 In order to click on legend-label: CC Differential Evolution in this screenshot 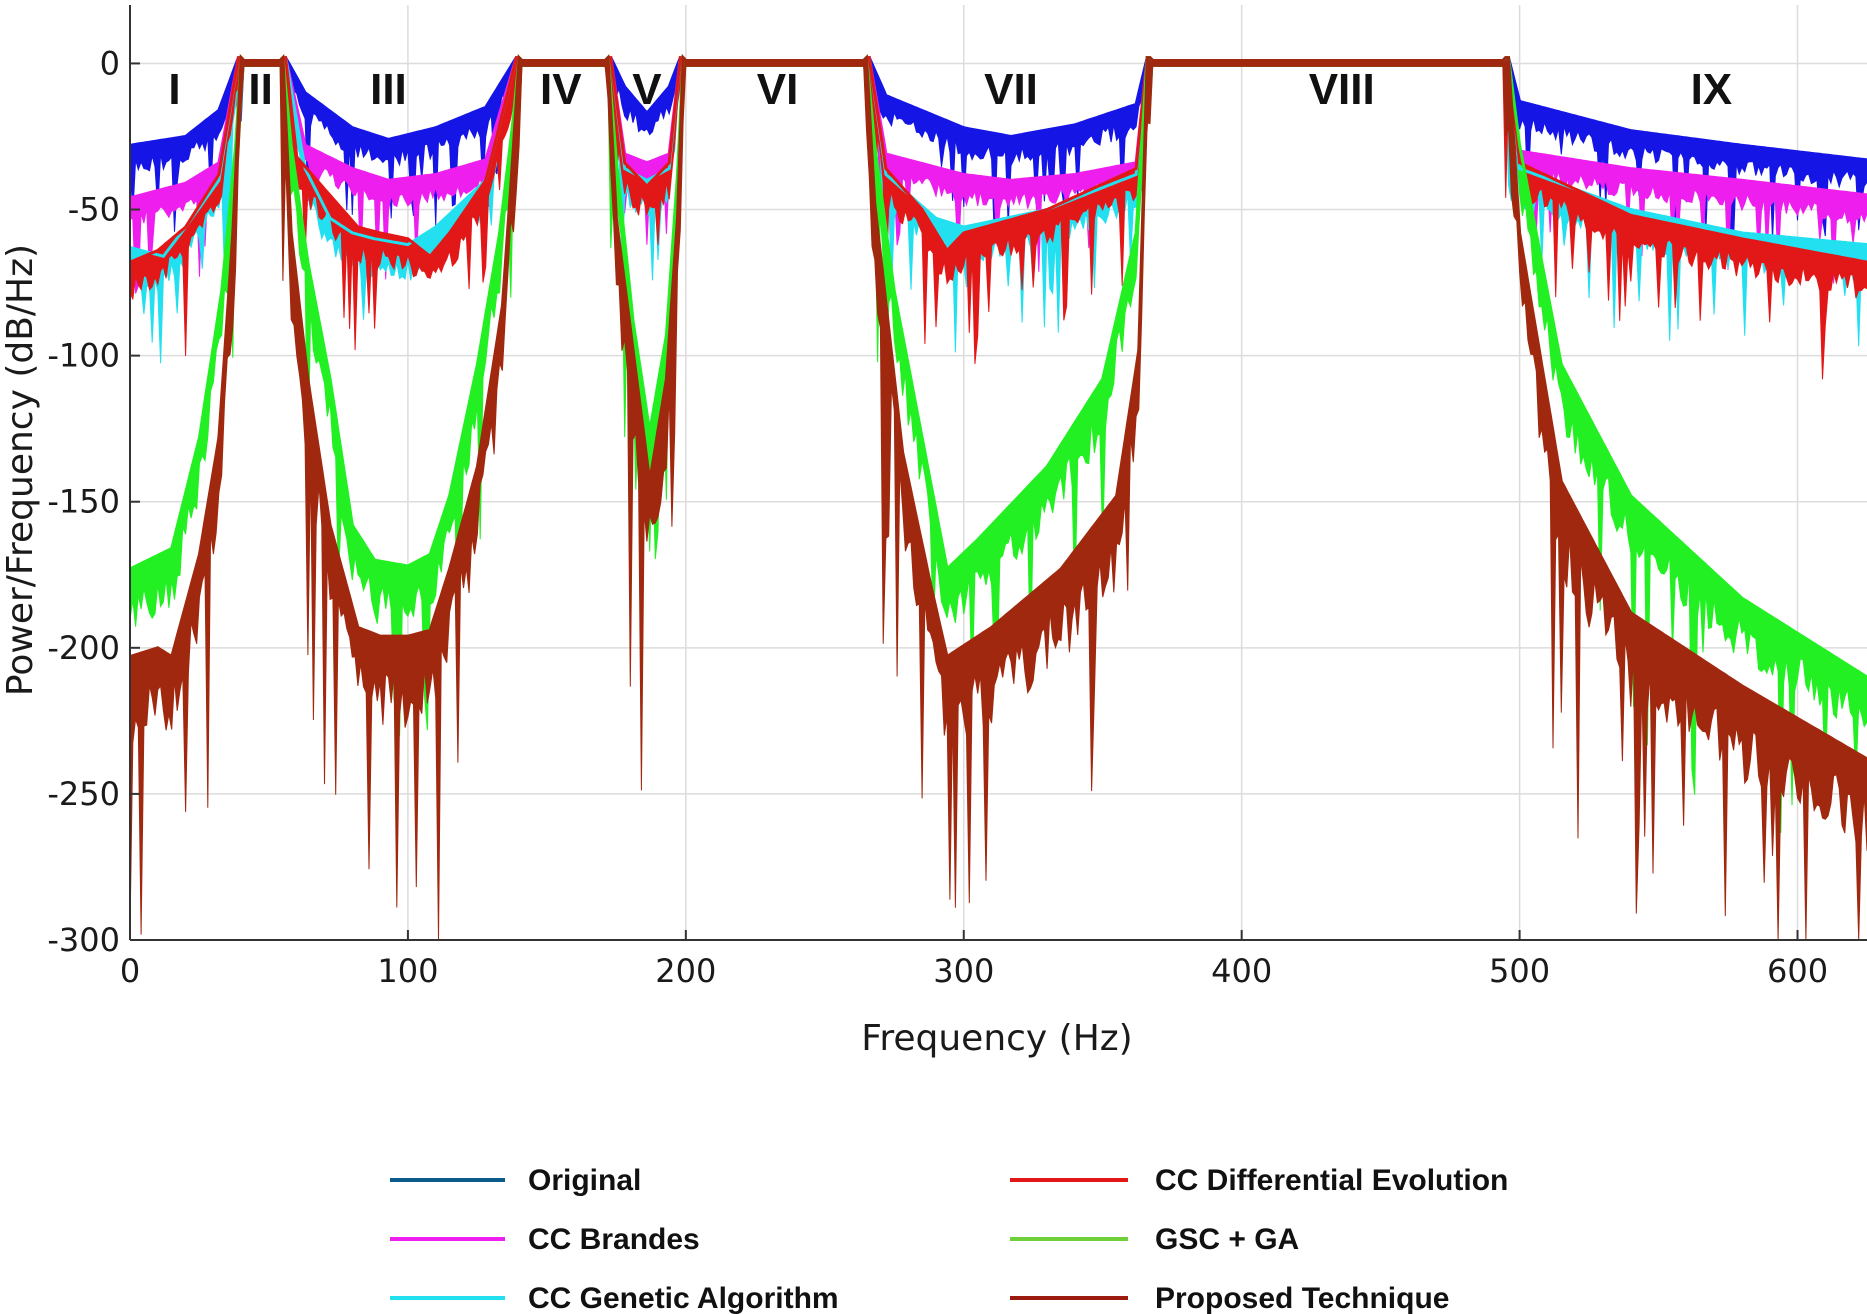, I will do `click(1331, 1180)`.